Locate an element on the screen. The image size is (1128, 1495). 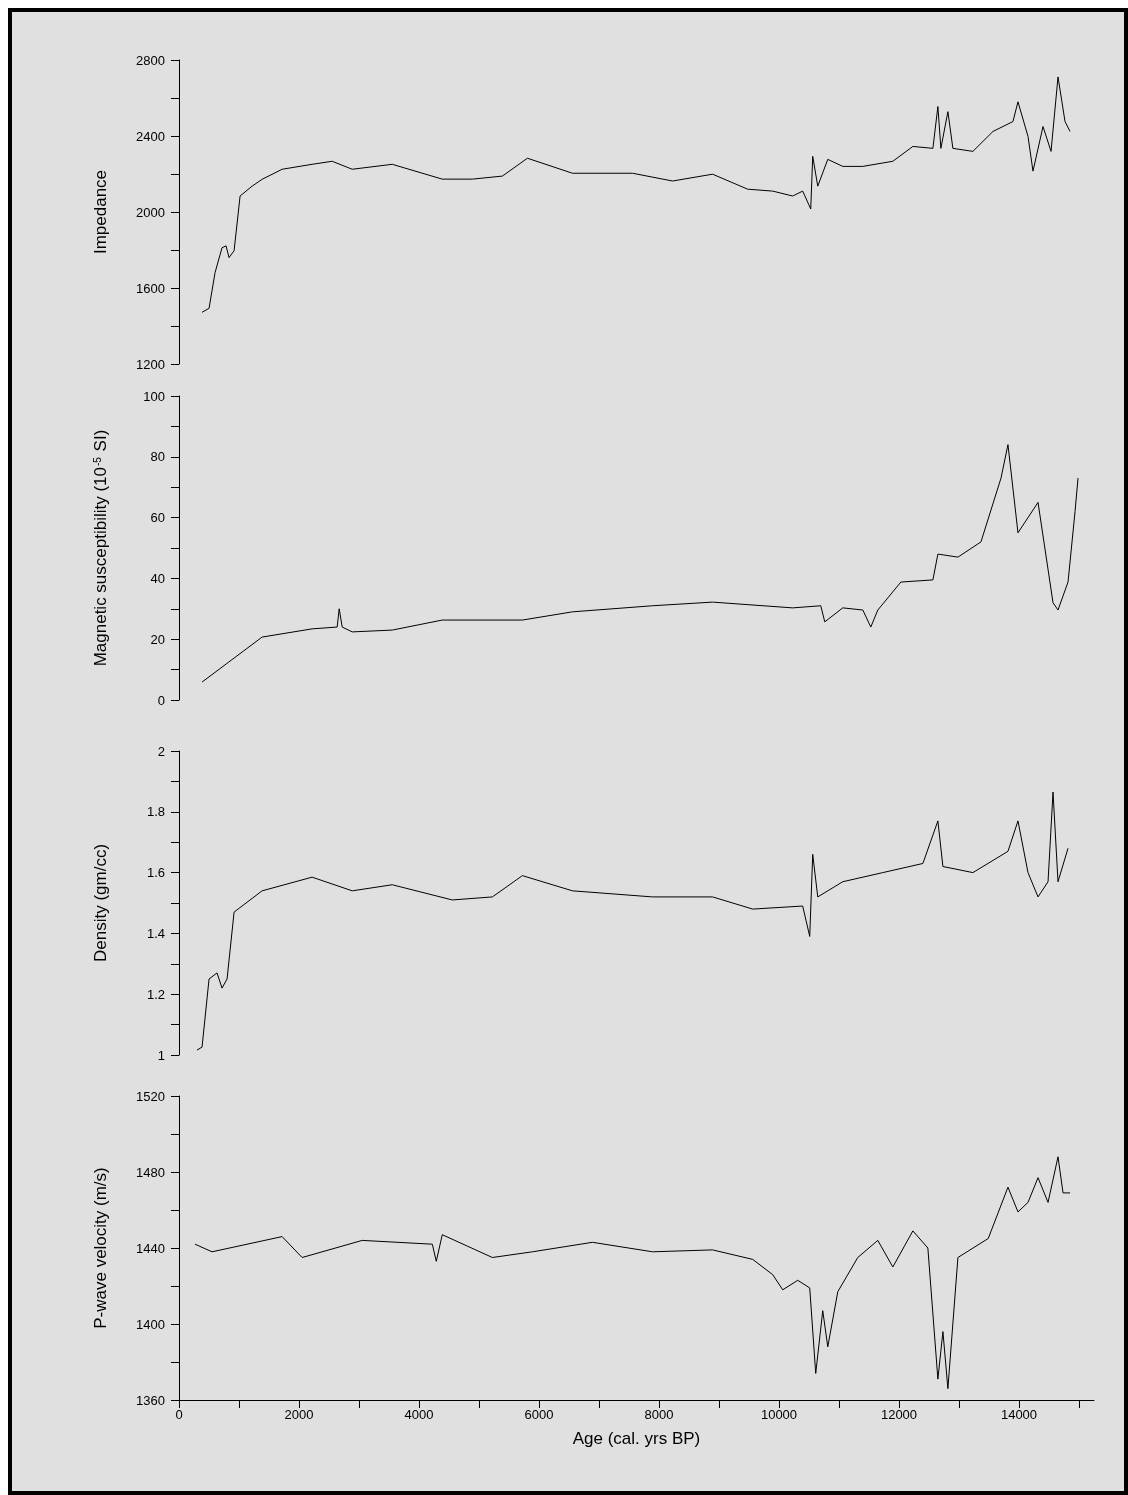
y-tick-label: 0 is located at coordinates (161, 700).